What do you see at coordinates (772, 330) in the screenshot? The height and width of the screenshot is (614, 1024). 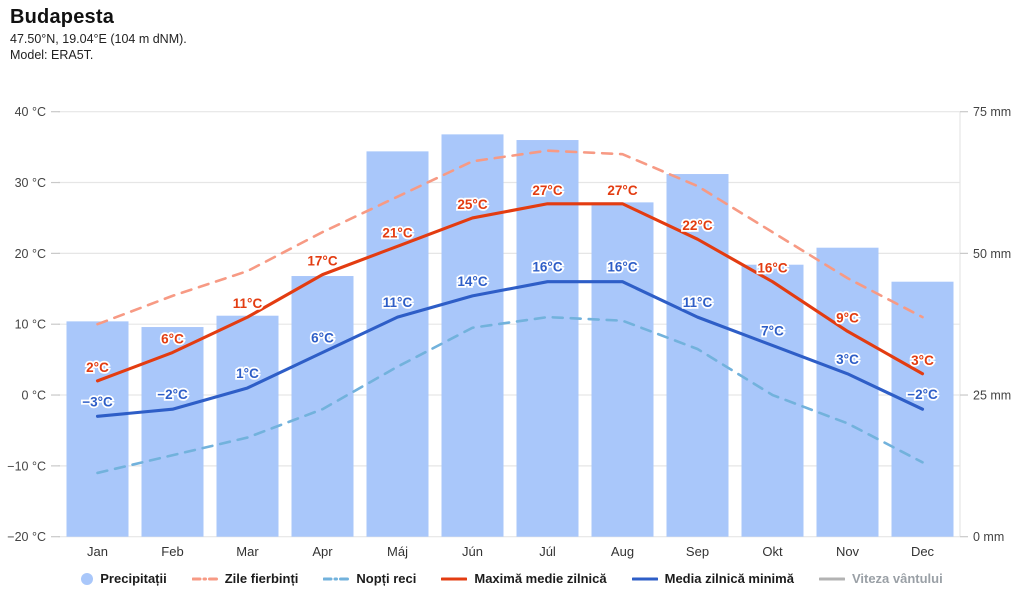 I see `temp-label-daily-min: 7°C` at bounding box center [772, 330].